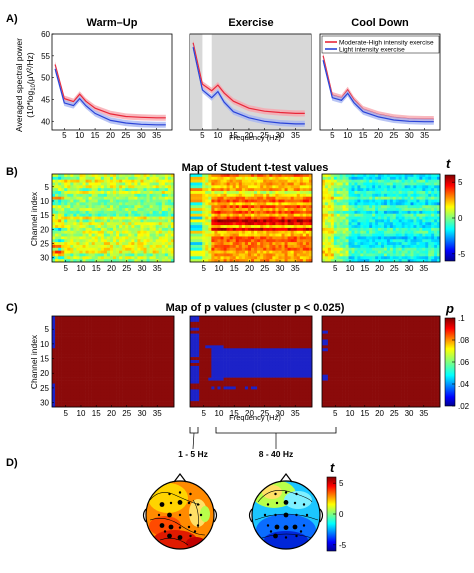 This screenshot has width=474, height=573. Describe the element at coordinates (95, 135) in the screenshot. I see `x-tick-label: 15` at that location.